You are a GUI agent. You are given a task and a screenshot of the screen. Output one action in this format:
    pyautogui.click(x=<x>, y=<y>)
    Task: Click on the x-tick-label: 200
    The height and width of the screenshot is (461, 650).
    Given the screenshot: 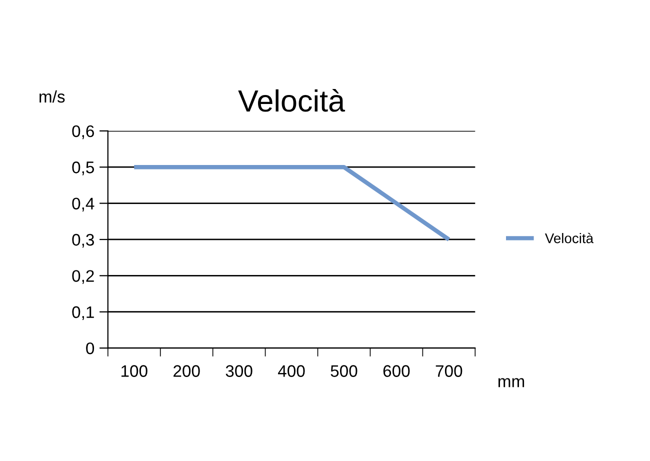 What is the action you would take?
    pyautogui.click(x=187, y=371)
    